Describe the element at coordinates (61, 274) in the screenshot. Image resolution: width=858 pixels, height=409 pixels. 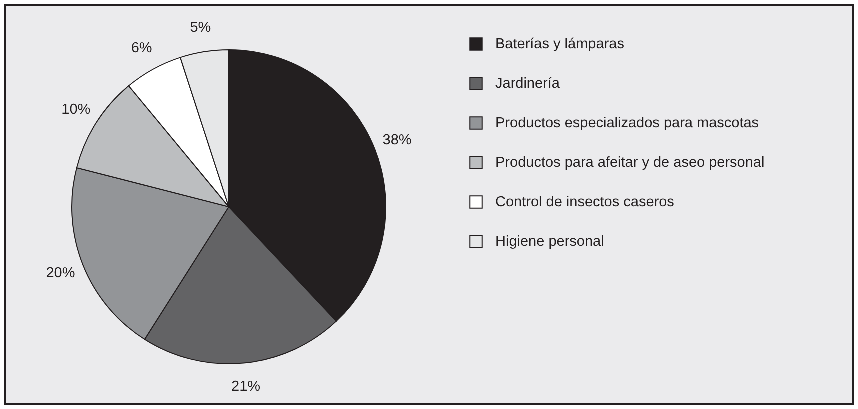
I see `data-label: 20%` at that location.